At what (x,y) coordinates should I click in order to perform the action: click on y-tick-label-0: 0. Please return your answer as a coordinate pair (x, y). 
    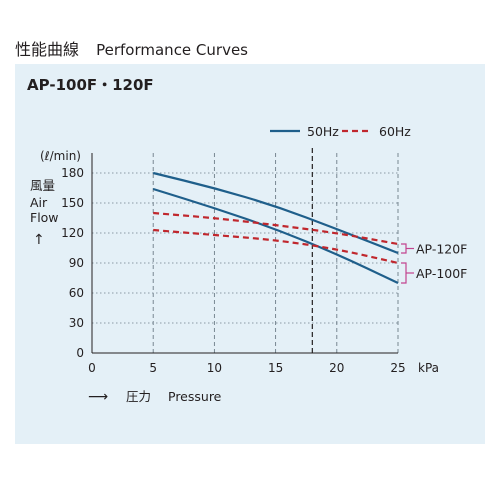
    Looking at the image, I should click on (80, 353).